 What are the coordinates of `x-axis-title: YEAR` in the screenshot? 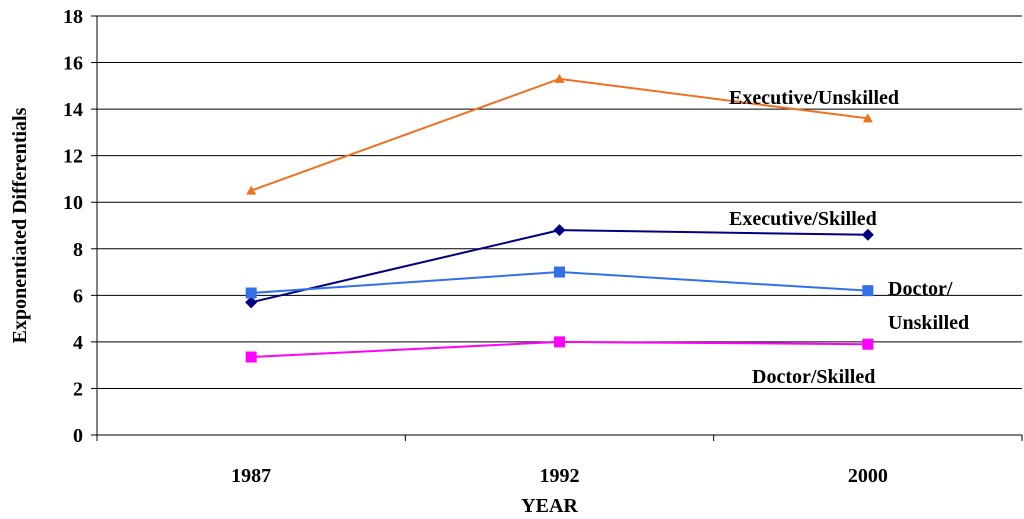 It's located at (549, 506).